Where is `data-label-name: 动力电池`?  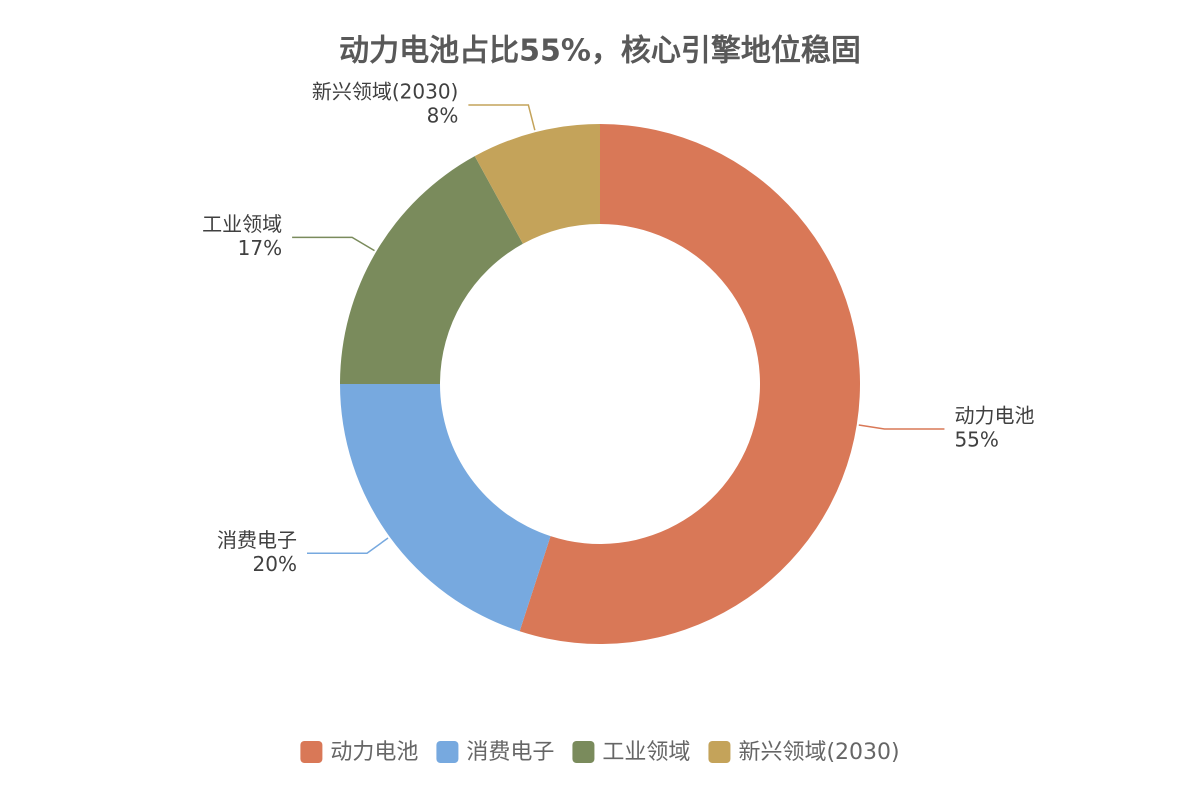
data-label-name: 动力电池 is located at coordinates (994, 416).